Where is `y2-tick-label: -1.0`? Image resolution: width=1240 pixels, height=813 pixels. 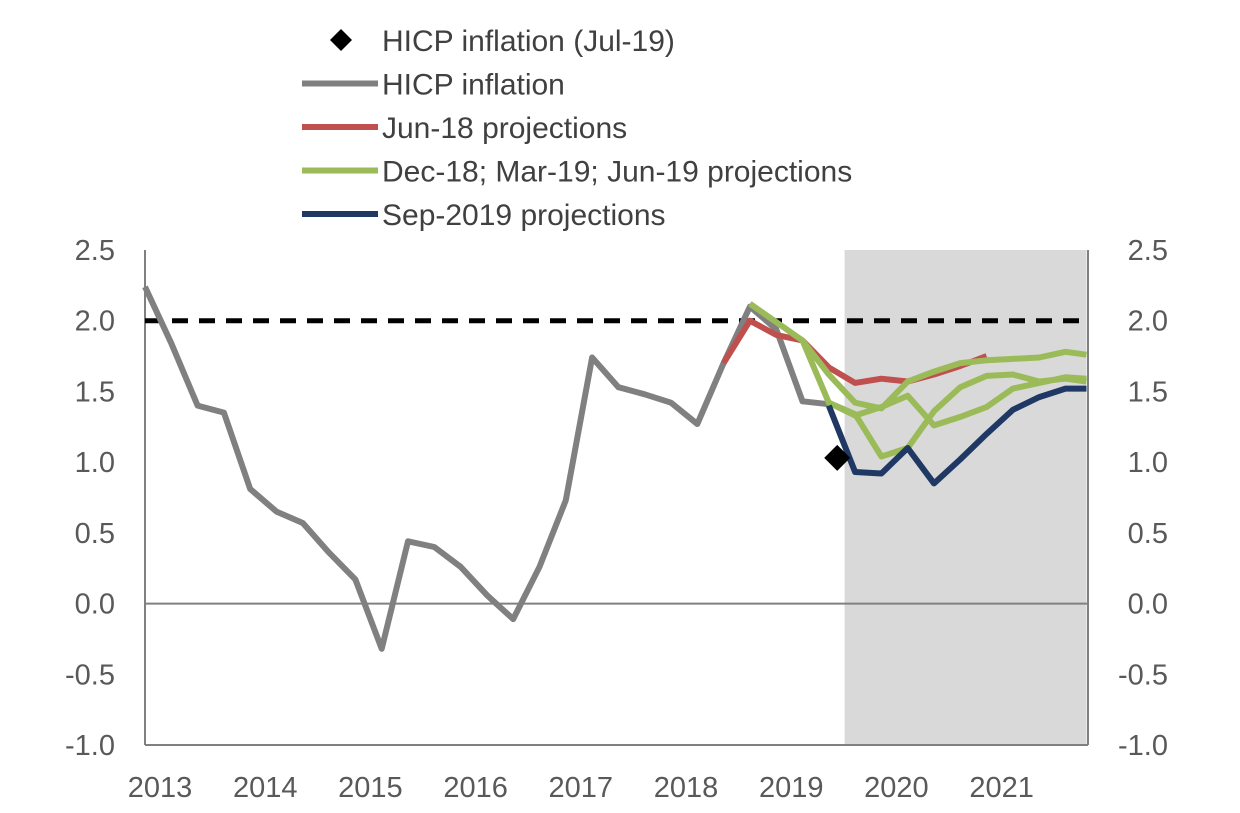
y2-tick-label: -1.0 is located at coordinates (1143, 746).